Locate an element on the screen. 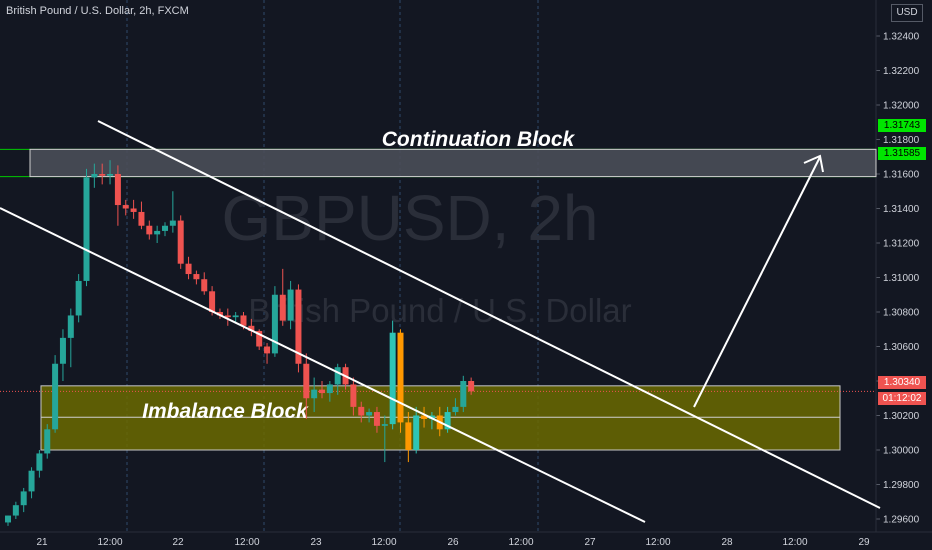 This screenshot has width=932, height=550. x-tick-label: 26 is located at coordinates (453, 542).